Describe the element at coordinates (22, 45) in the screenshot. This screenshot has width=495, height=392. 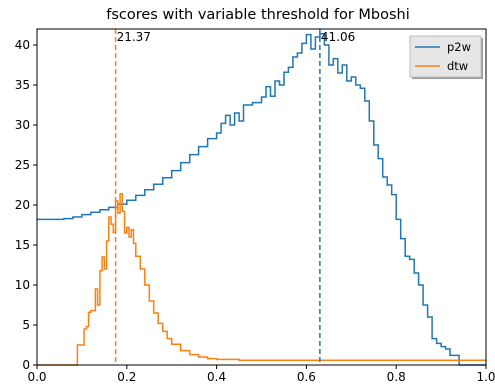
I see `y-tick-label: 40` at that location.